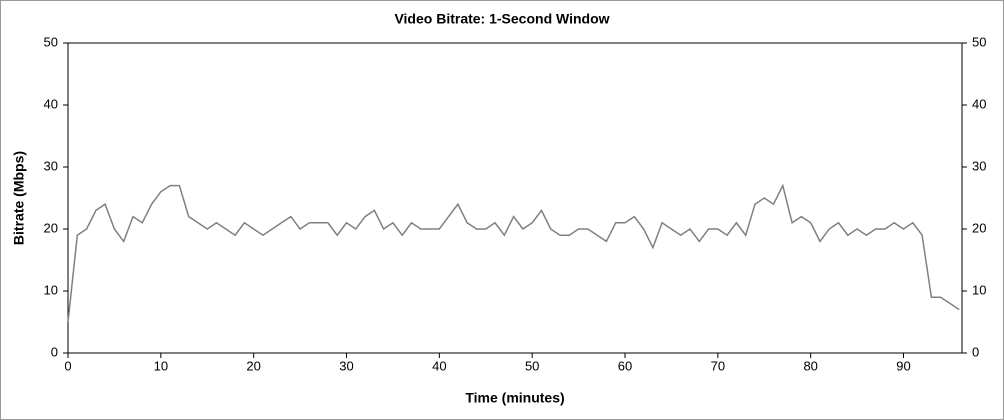 This screenshot has width=1004, height=420. Describe the element at coordinates (903, 365) in the screenshot. I see `x-tick-label: 90` at that location.